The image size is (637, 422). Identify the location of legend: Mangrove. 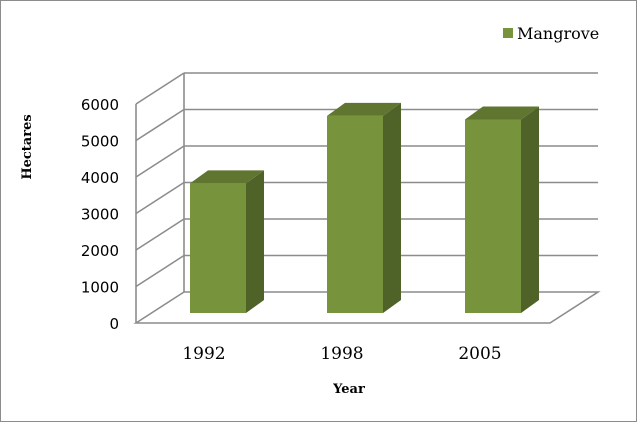
(551, 33).